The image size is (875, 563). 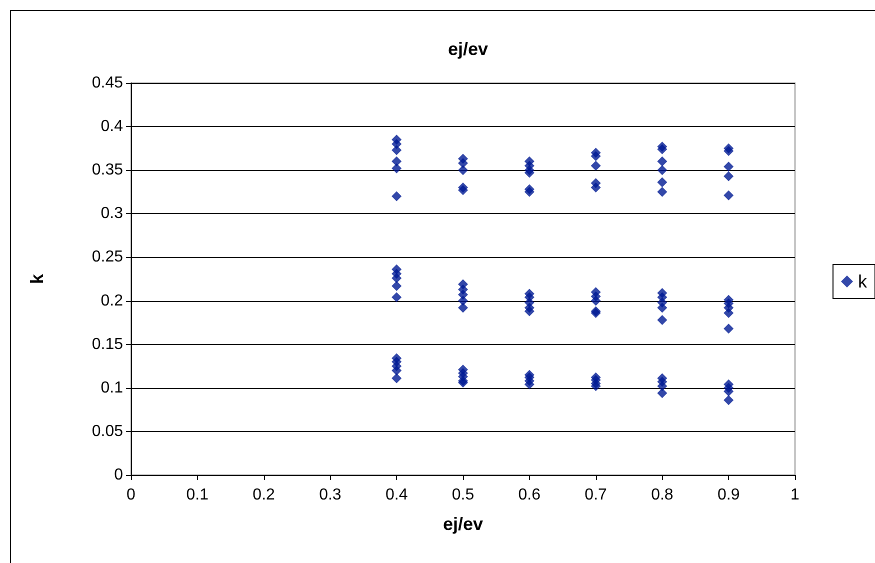 What do you see at coordinates (108, 83) in the screenshot?
I see `y-tick-label: 0.45` at bounding box center [108, 83].